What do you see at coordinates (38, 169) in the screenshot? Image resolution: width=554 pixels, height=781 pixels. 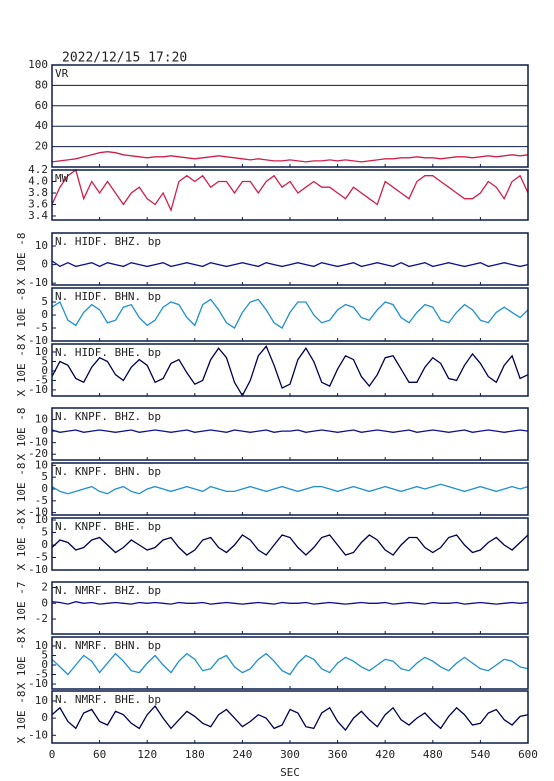 I see `y-tick-label: 4.2` at bounding box center [38, 169].